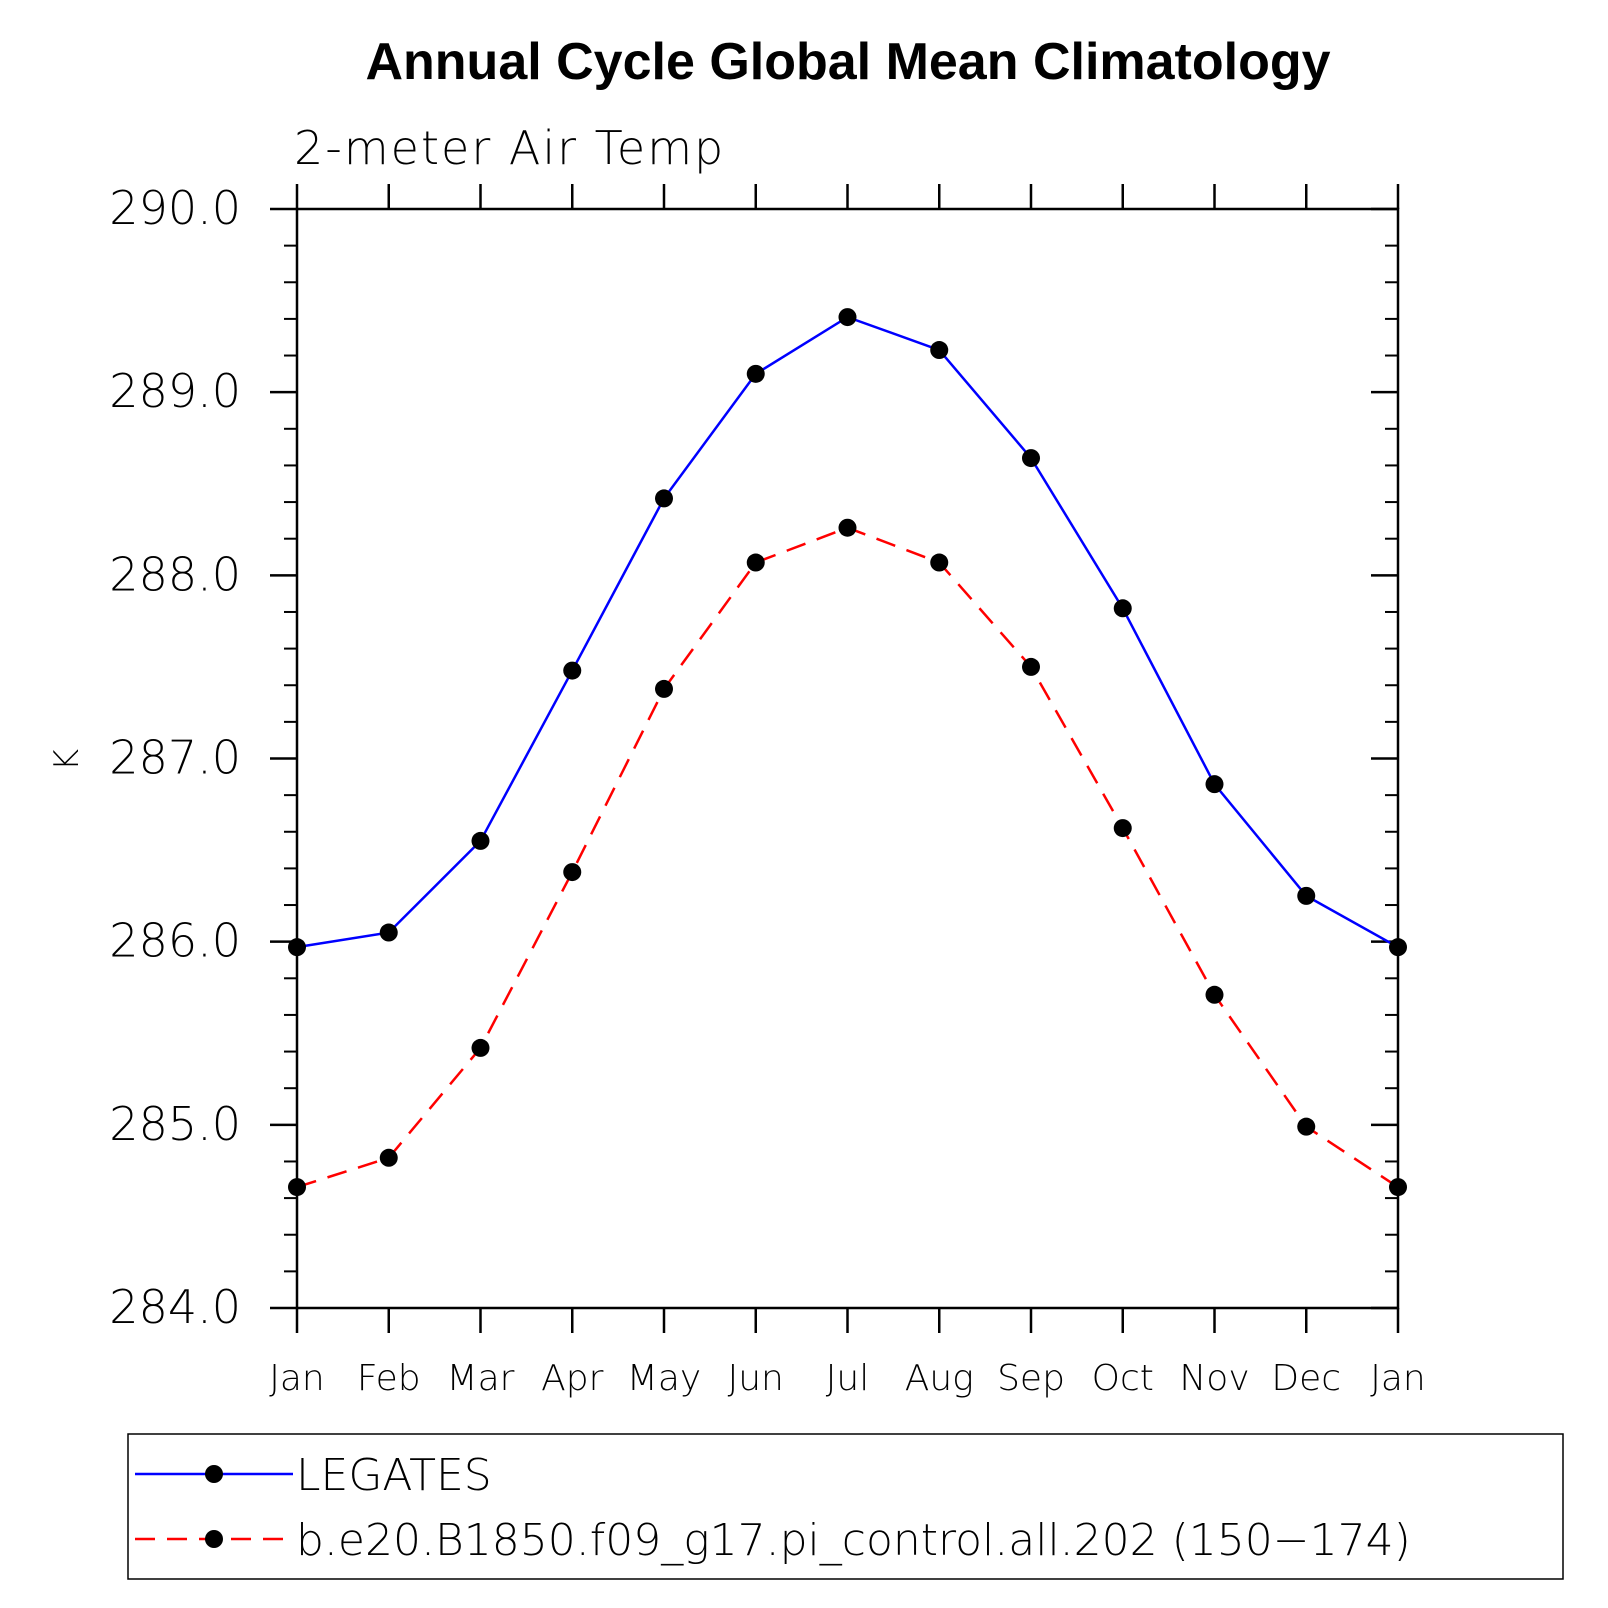 The width and height of the screenshot is (1608, 1608). I want to click on y-tick-label: 290.0, so click(175, 208).